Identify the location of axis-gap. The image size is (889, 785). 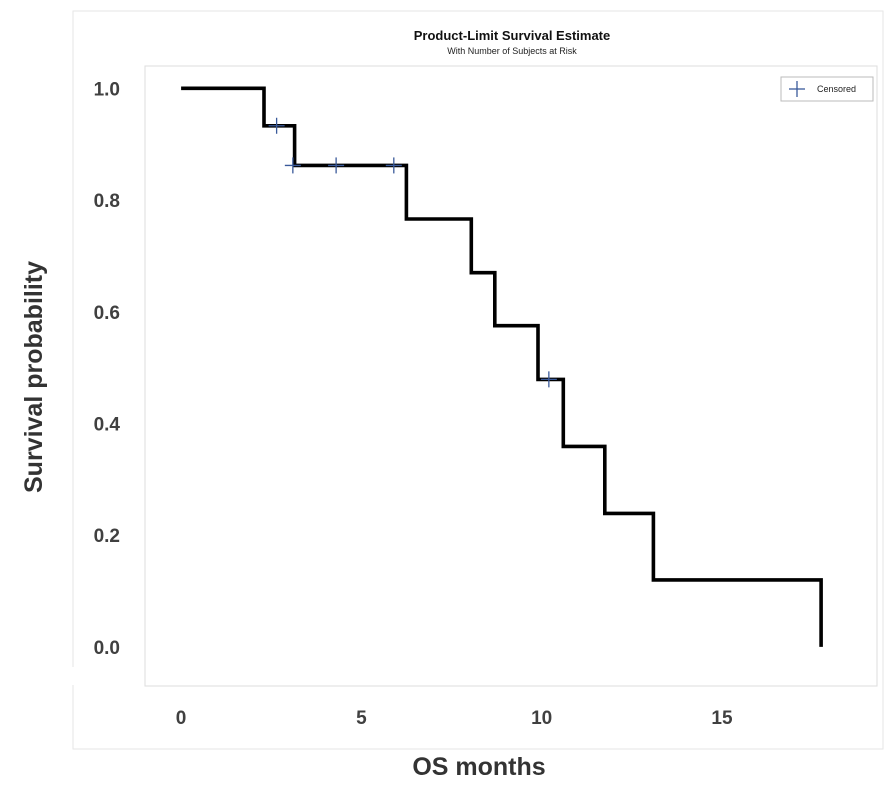
(92, 676).